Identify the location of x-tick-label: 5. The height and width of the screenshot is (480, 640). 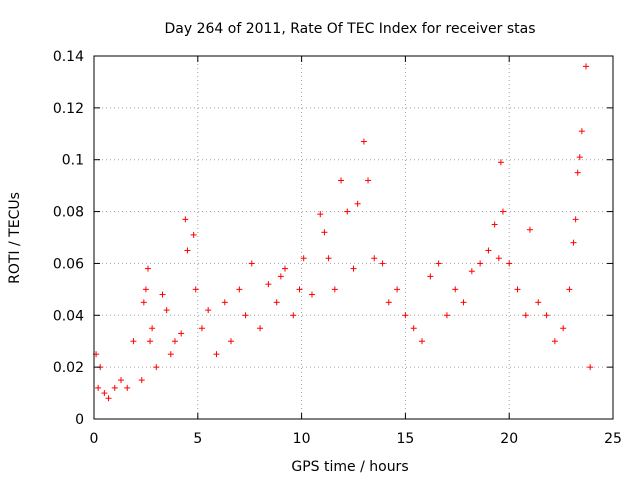
(197, 439).